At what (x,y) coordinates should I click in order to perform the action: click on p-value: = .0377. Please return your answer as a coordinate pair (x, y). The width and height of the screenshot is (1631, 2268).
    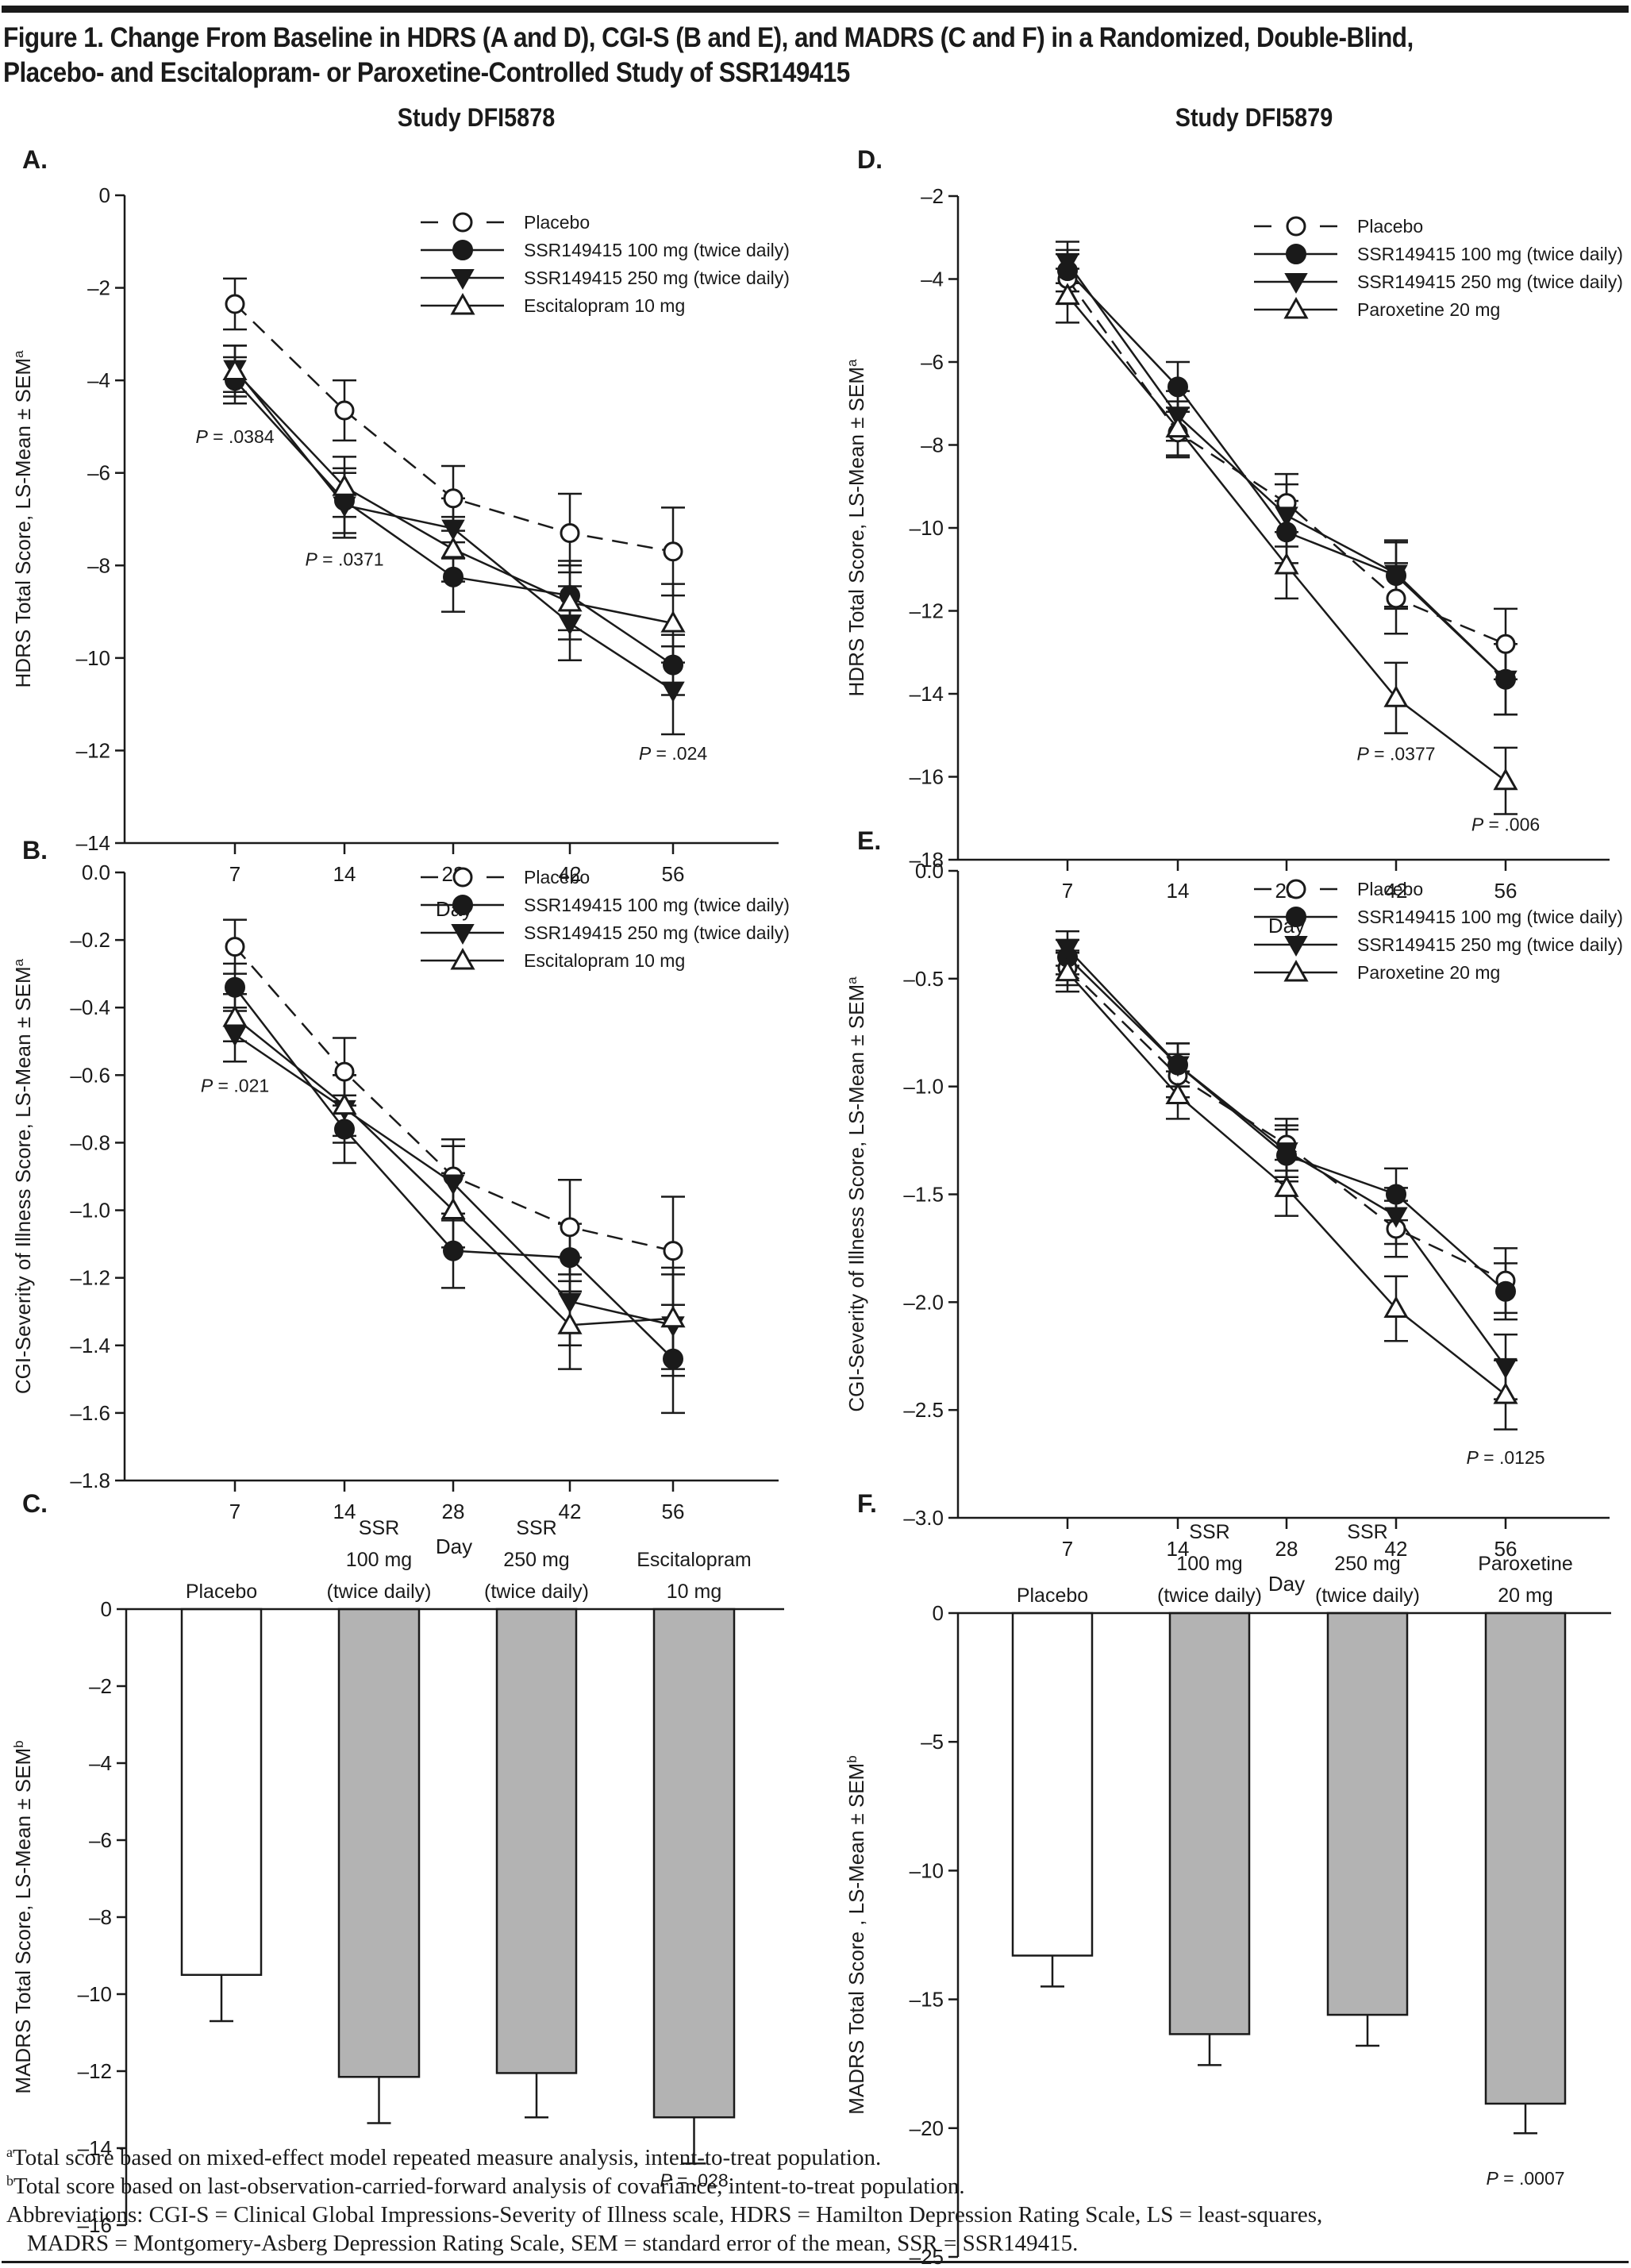
    Looking at the image, I should click on (1403, 754).